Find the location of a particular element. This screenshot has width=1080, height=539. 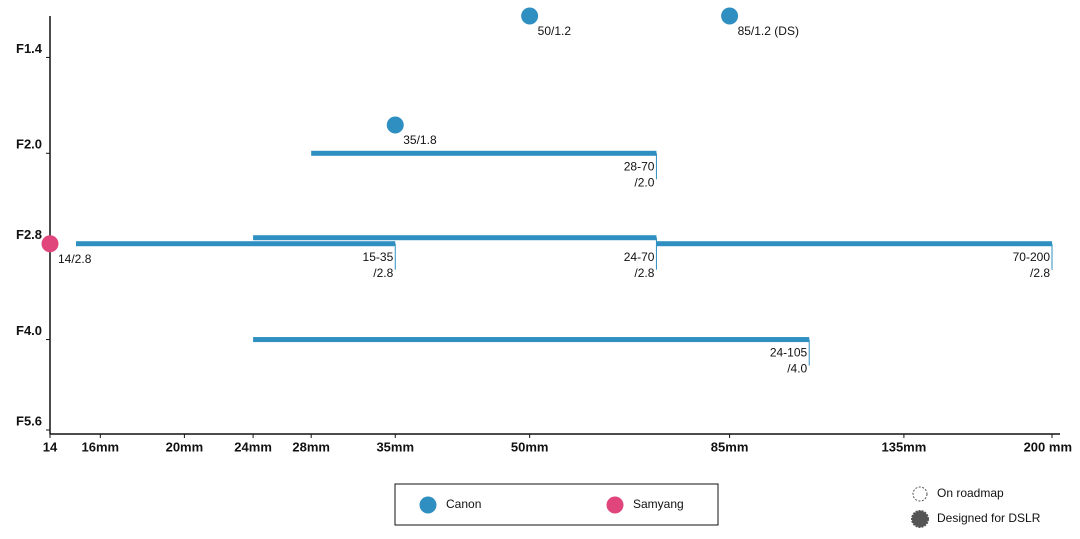

y-tick-label: F4.0 is located at coordinates (29, 330).